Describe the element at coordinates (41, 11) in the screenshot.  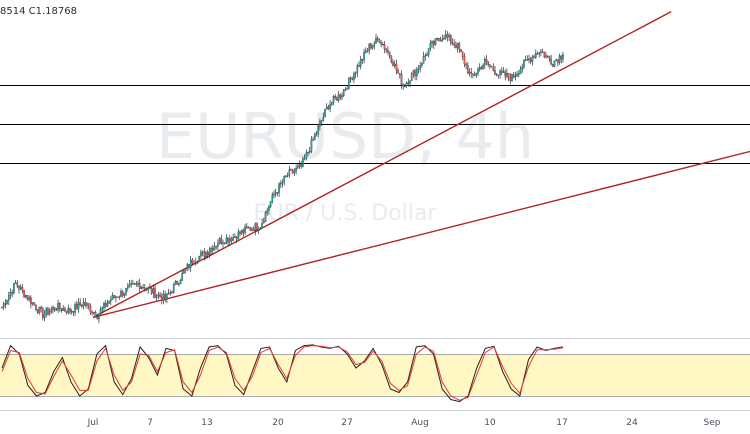
I see `ohlc-readout: 8514 C1.18768` at that location.